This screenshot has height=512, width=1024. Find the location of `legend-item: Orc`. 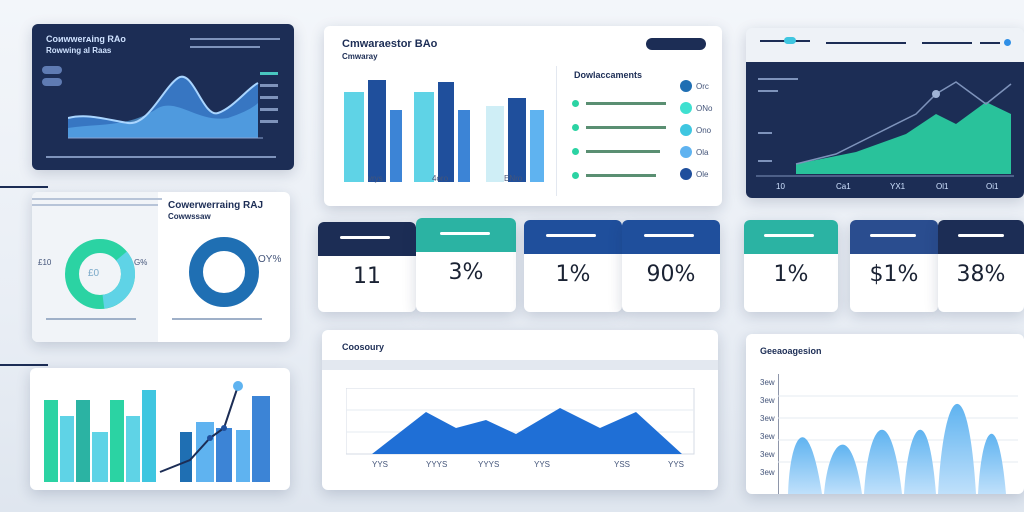

legend-item: Orc is located at coordinates (697, 86).